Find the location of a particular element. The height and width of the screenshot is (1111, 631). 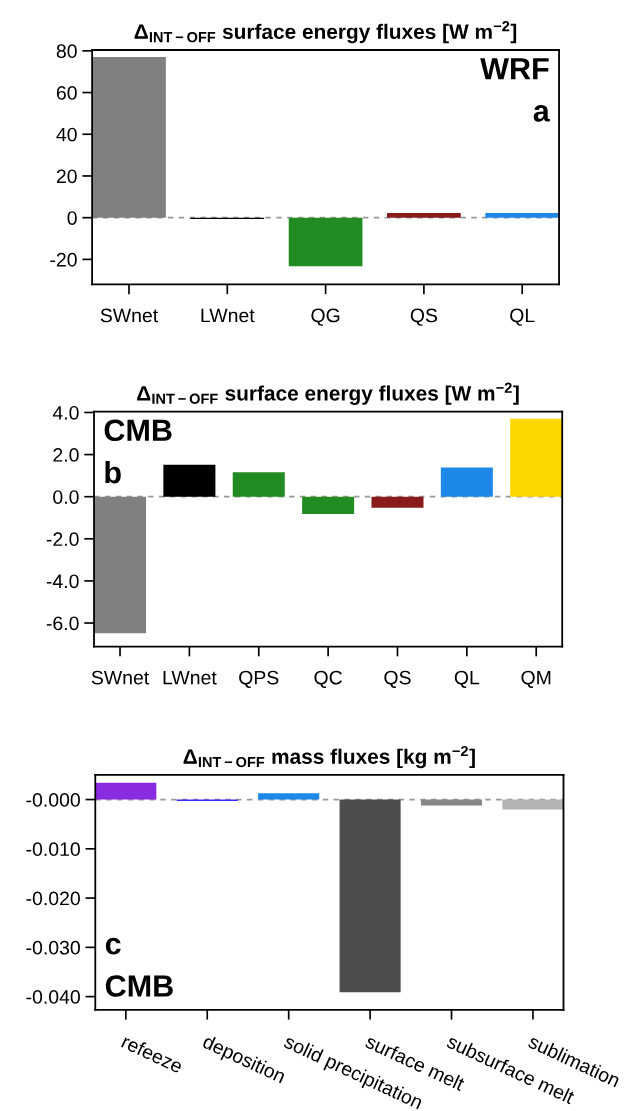

x-tick-label: QM is located at coordinates (536, 679).